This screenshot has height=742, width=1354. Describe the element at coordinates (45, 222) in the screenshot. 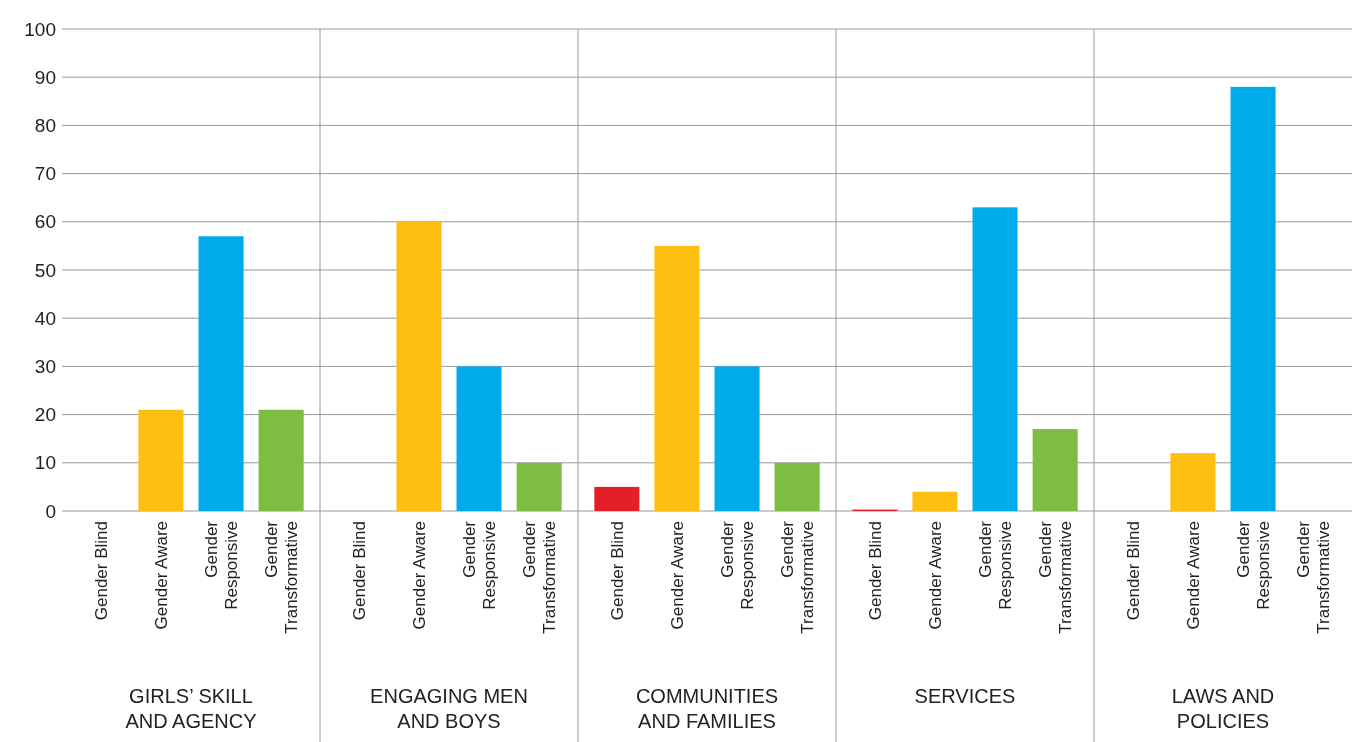

I see `y-tick-label: 60` at that location.